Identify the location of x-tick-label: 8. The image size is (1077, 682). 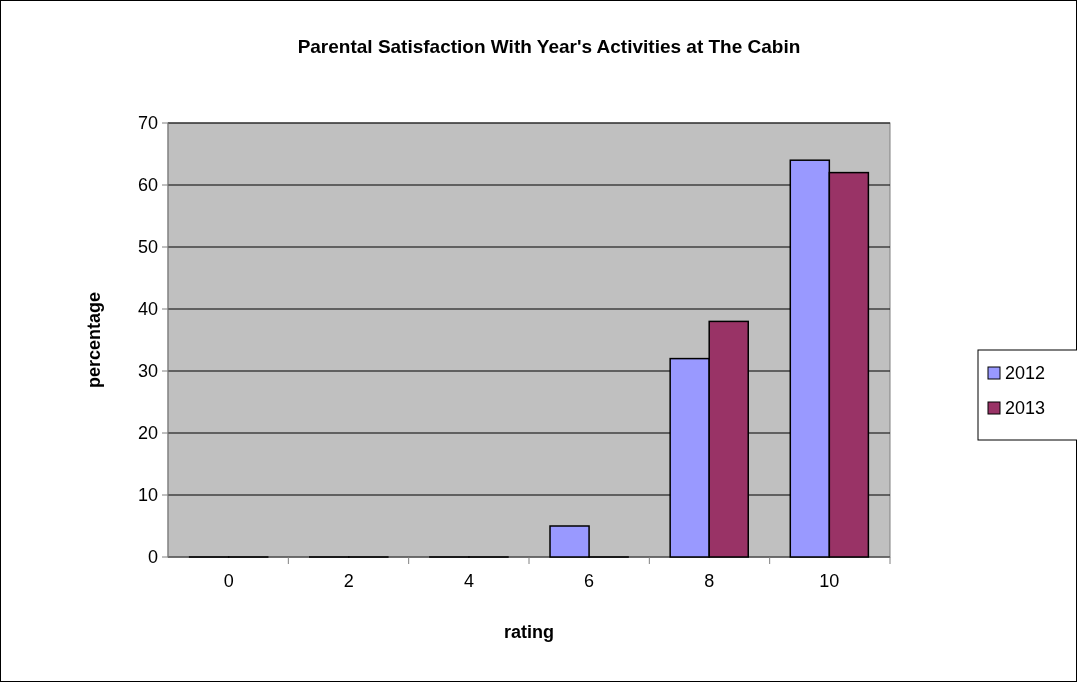
(709, 581).